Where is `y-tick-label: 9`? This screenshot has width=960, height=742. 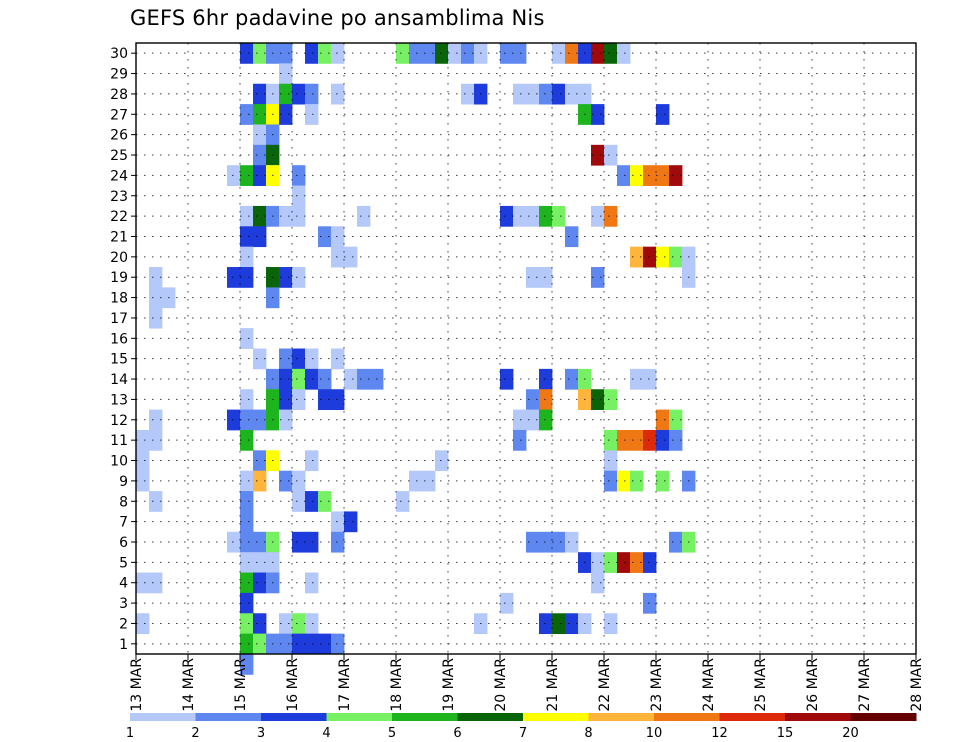 y-tick-label: 9 is located at coordinates (123, 482).